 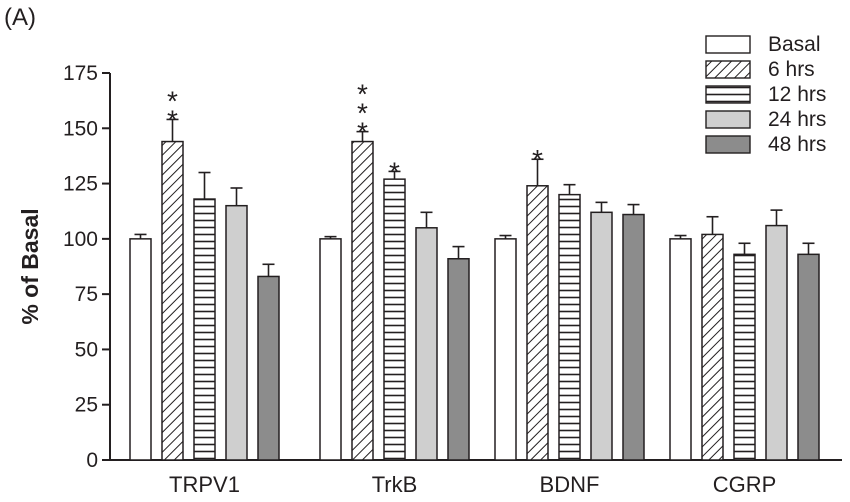 What do you see at coordinates (776, 342) in the screenshot?
I see `bar-cgrp-24-hrs` at bounding box center [776, 342].